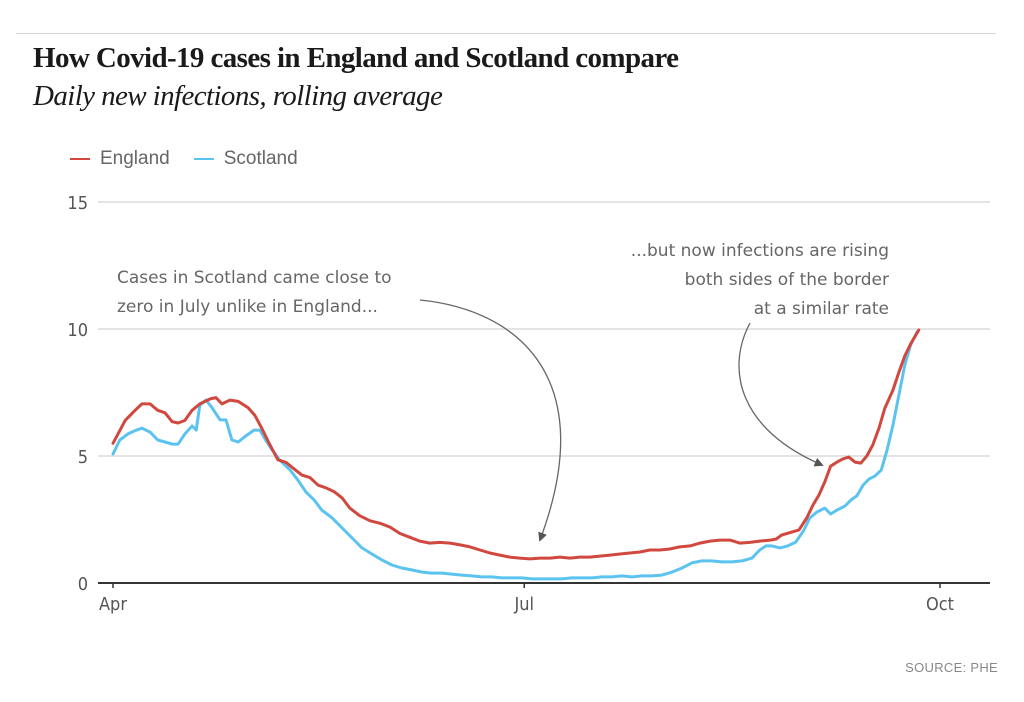 The height and width of the screenshot is (702, 1024). I want to click on legend: England Scotland, so click(196, 159).